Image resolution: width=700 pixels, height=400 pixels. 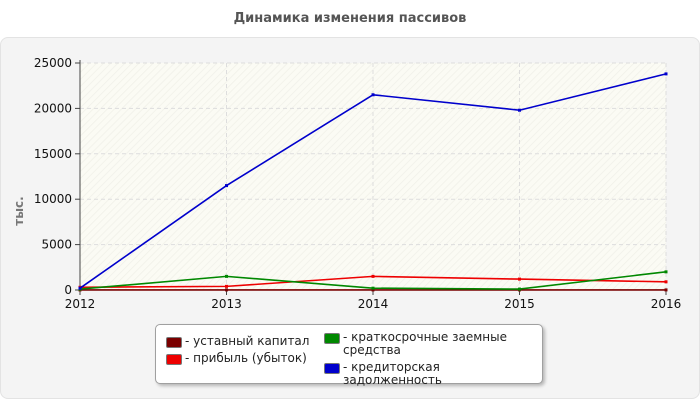 I want to click on legend-label: - краткосрочные заемные средства, so click(x=425, y=343).